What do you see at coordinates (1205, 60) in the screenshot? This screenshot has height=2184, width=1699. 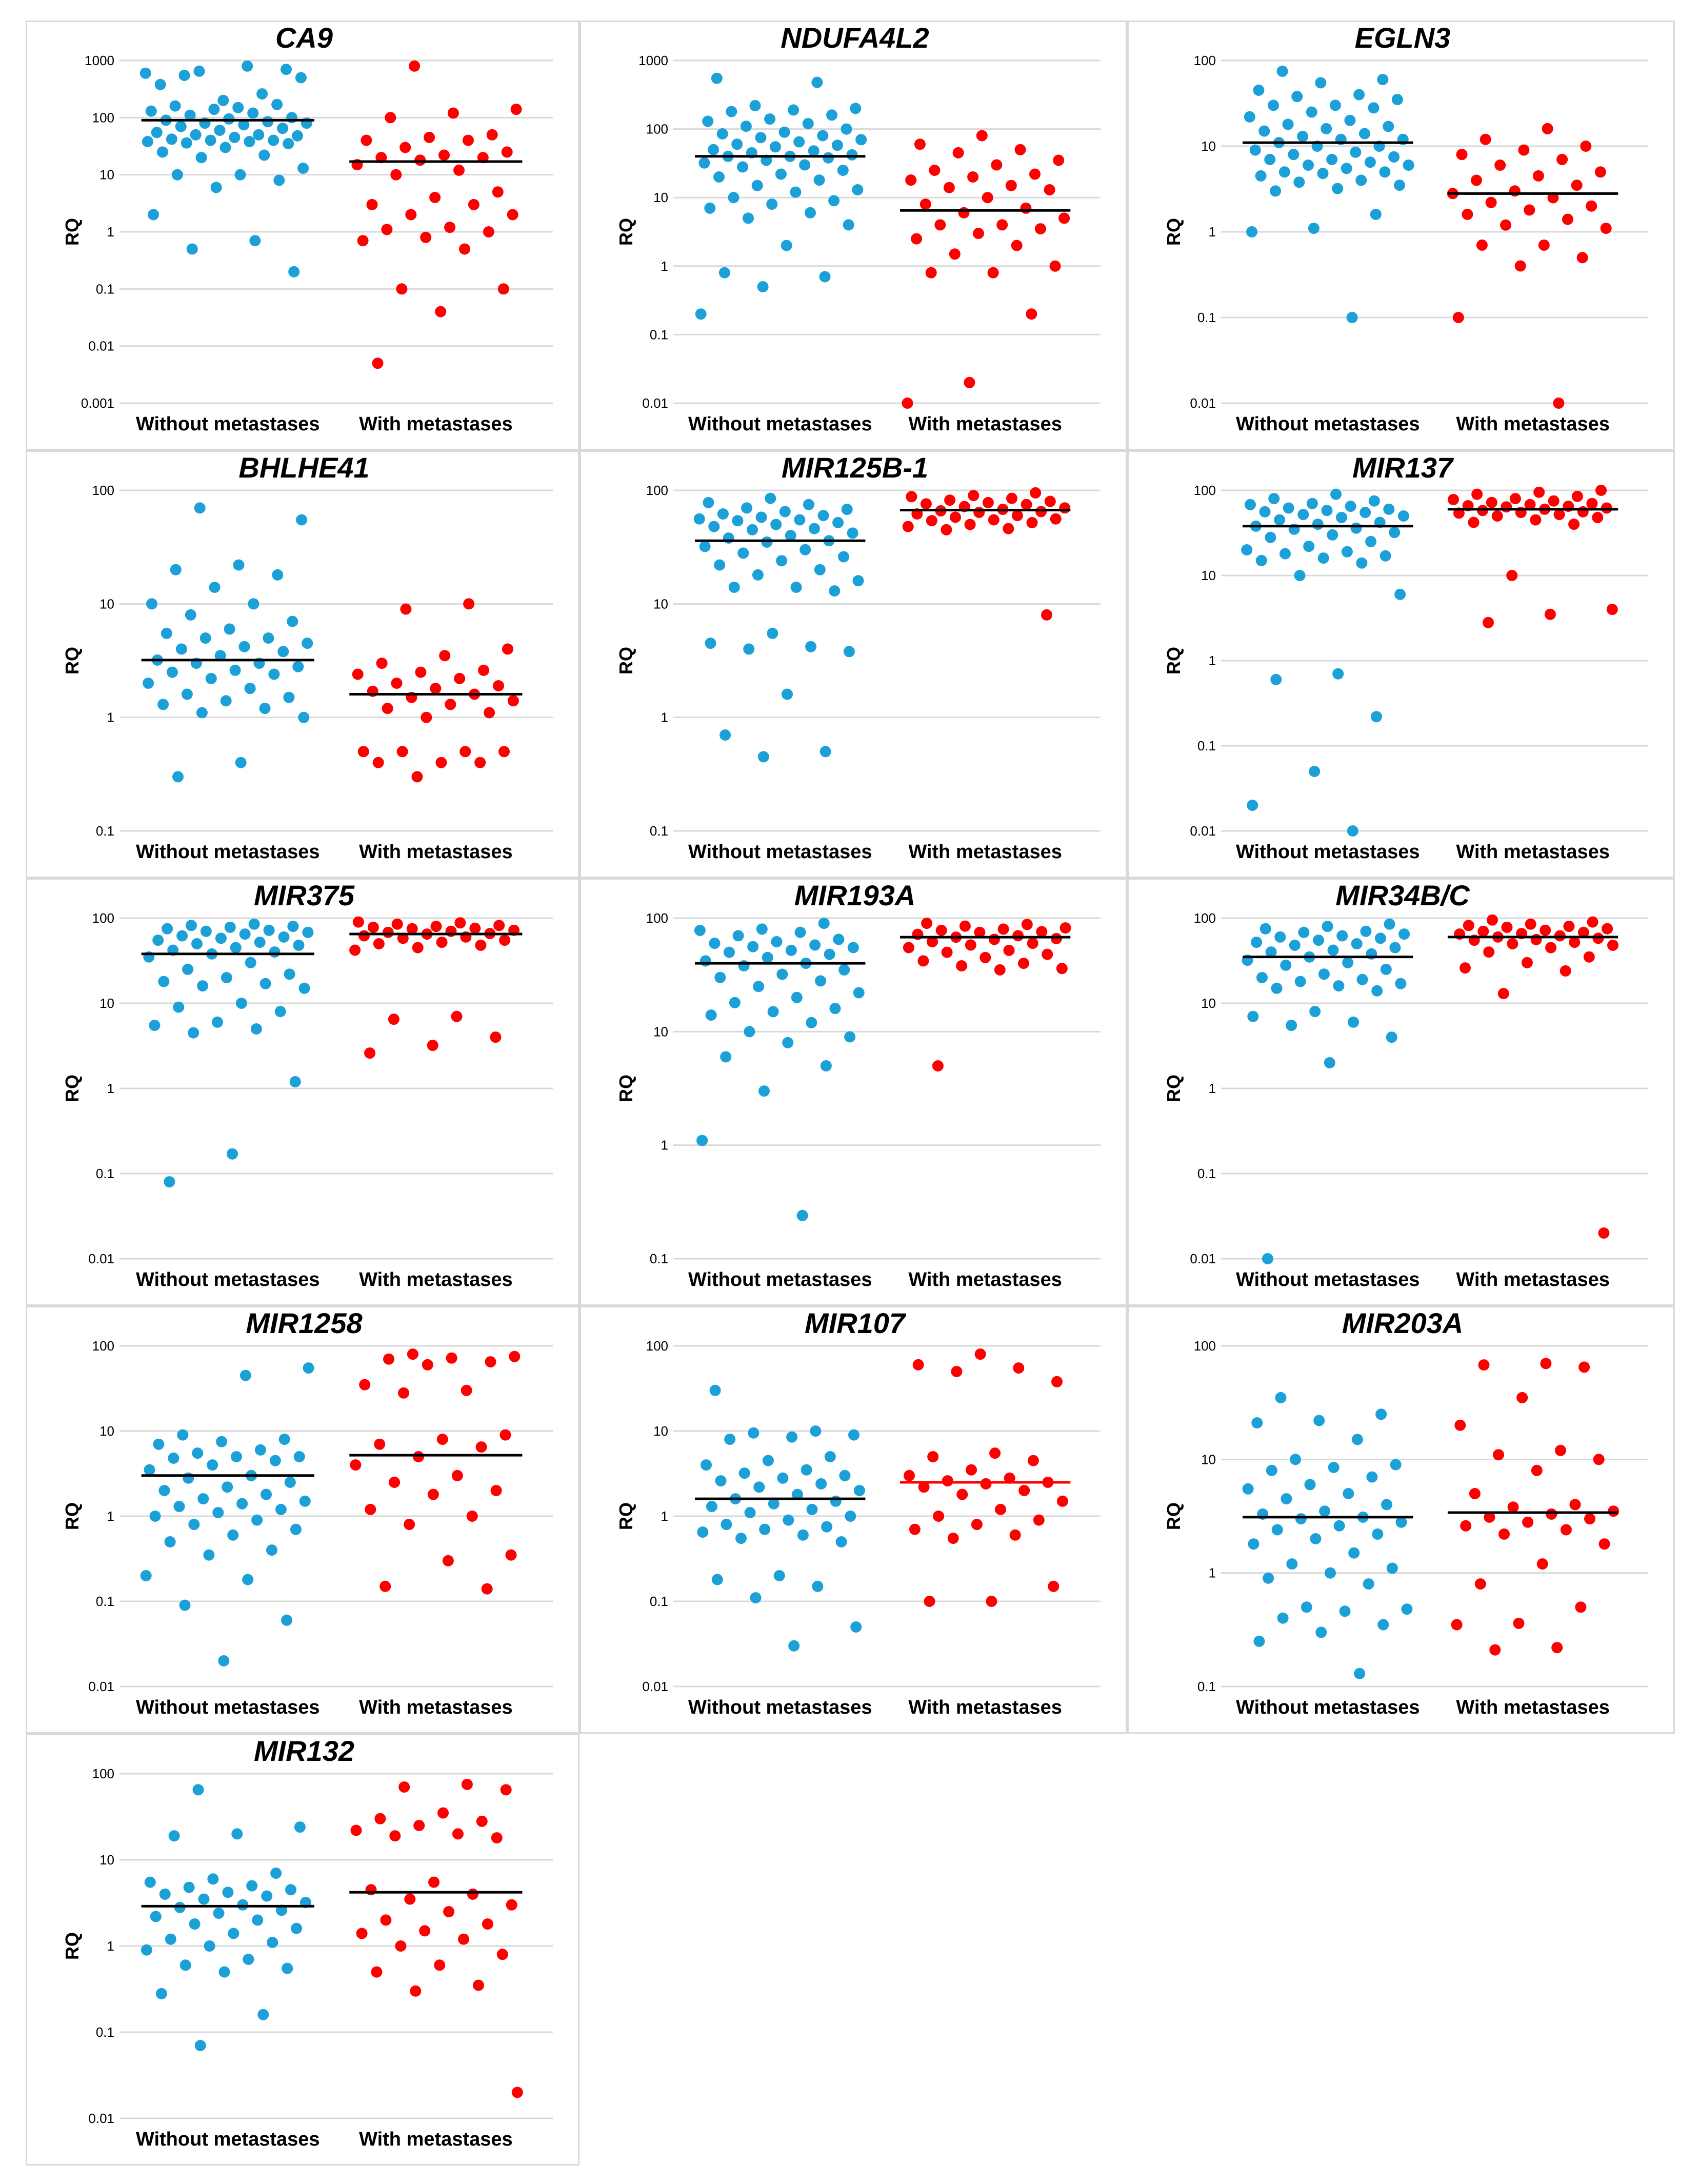 I see `y-tick-label: 100` at bounding box center [1205, 60].